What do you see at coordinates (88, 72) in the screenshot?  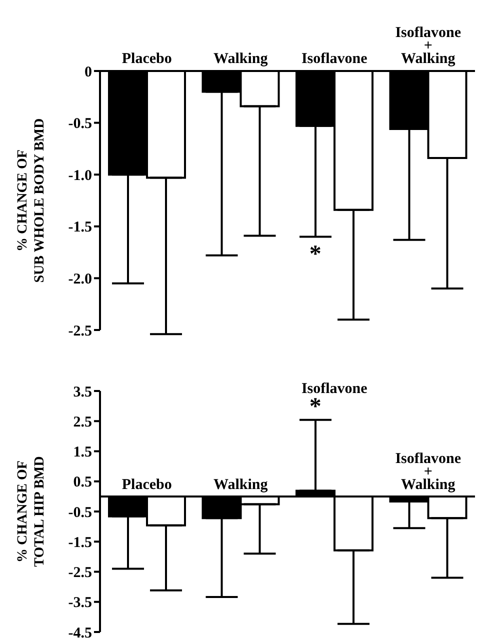 I see `y-tick-label: 0` at bounding box center [88, 72].